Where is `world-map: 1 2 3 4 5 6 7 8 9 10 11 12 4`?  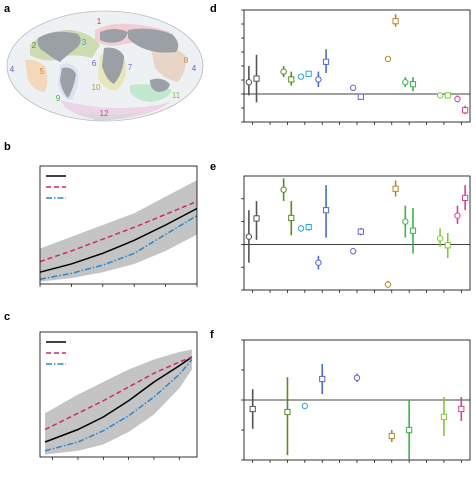
world-map: 1 2 3 4 5 6 7 8 9 10 11 12 4 is located at coordinates (105, 66).